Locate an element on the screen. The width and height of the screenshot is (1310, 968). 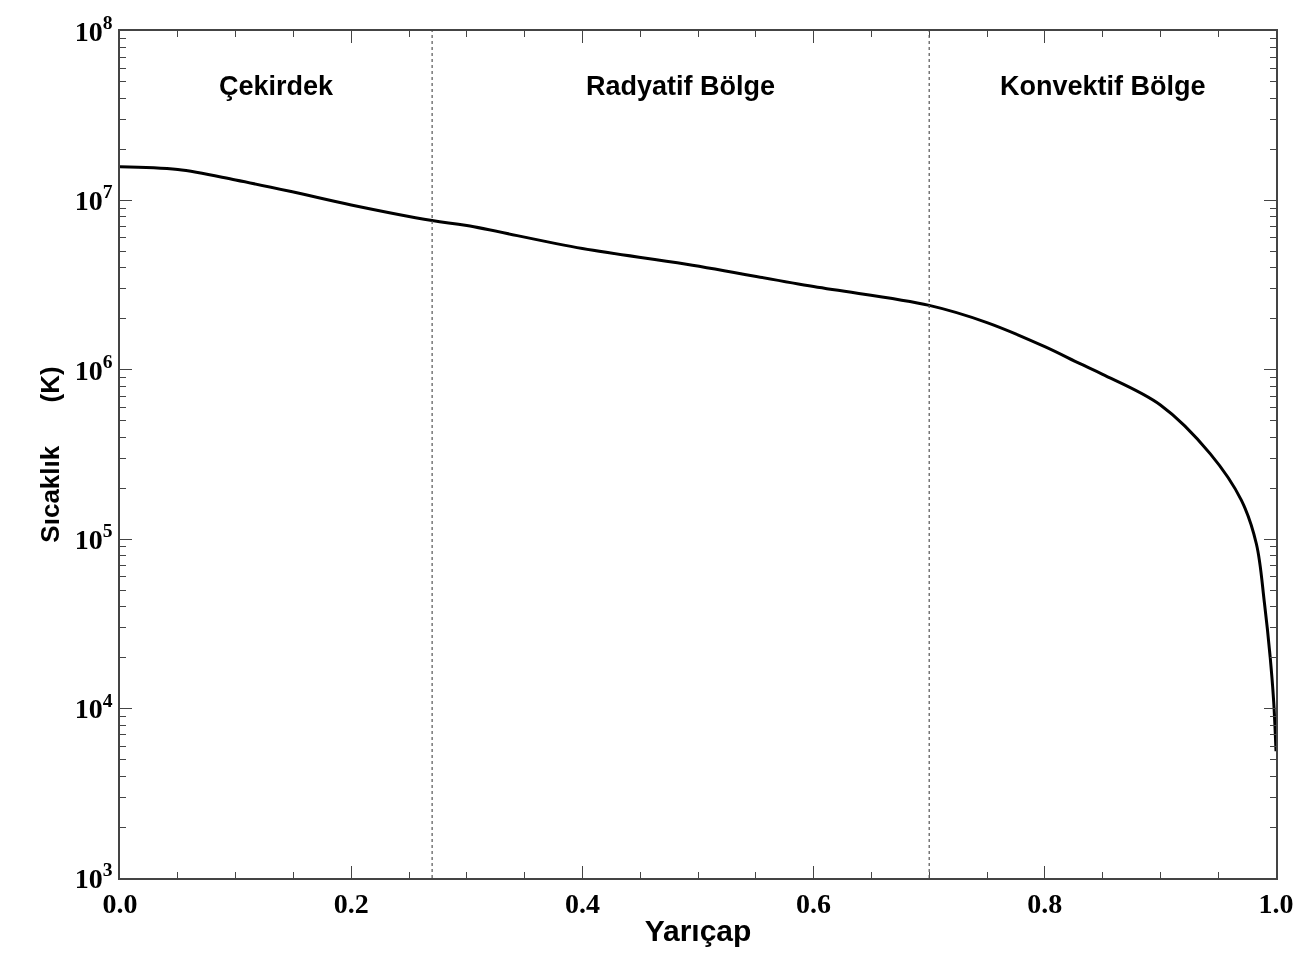
y-axis-title: Sıcaklık (K) is located at coordinates (49, 454).